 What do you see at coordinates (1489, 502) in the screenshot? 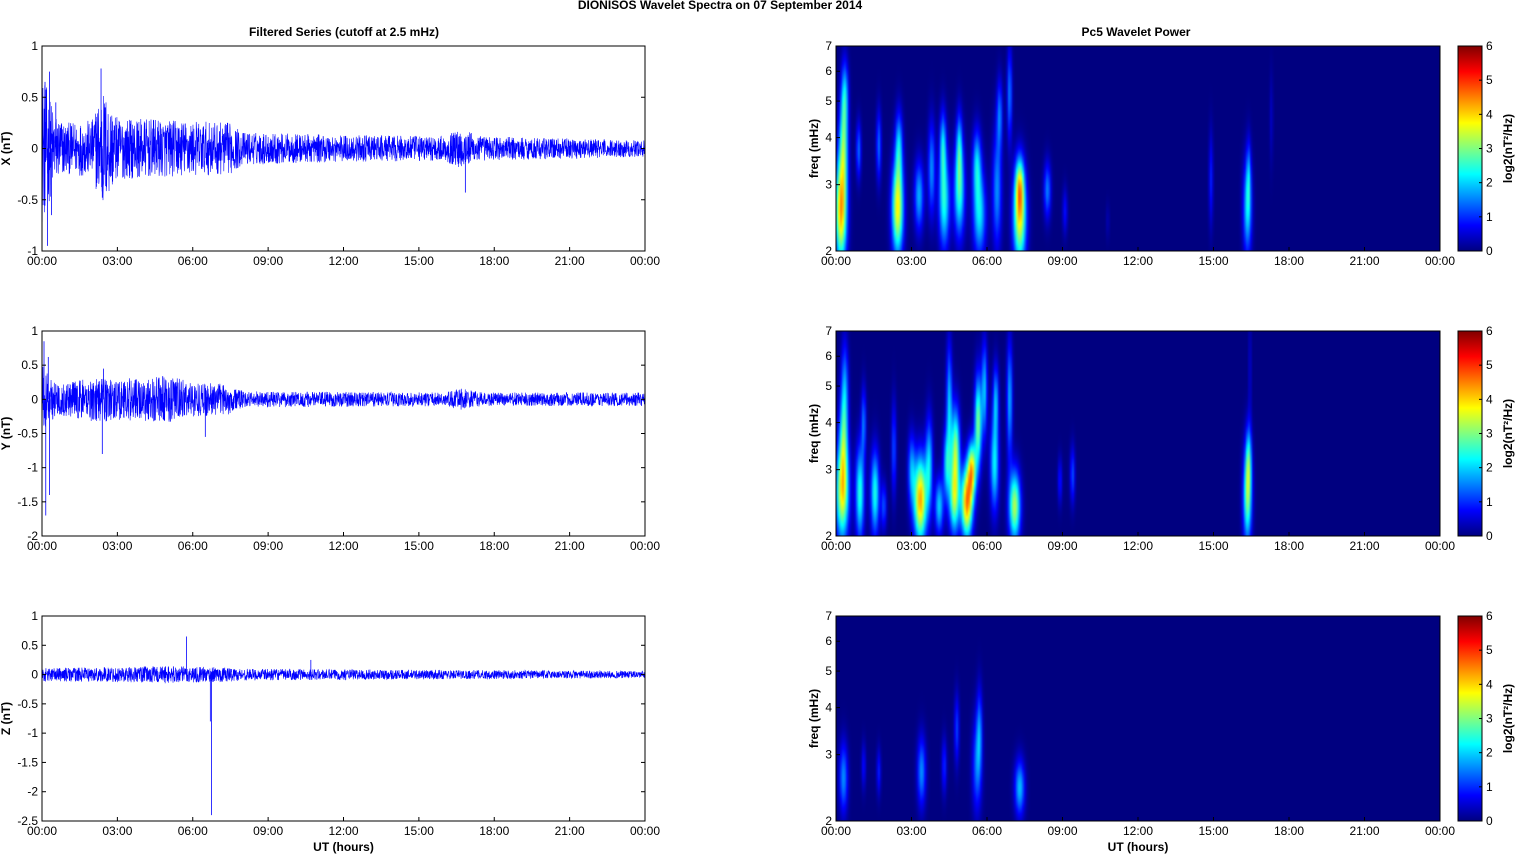
I see `colorbar-tick-label: 1` at bounding box center [1489, 502].